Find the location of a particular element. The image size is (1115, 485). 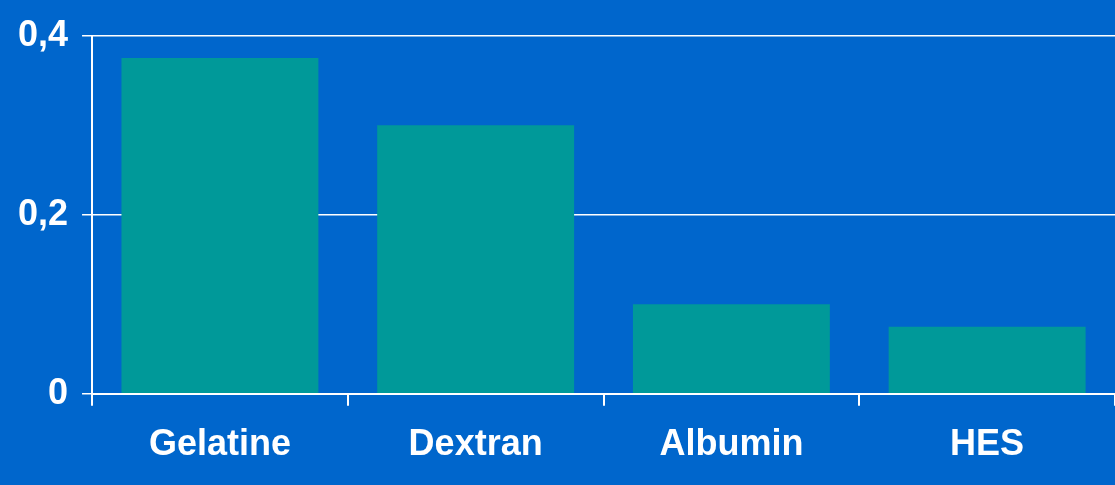

x-tick-label: Dextran is located at coordinates (475, 443).